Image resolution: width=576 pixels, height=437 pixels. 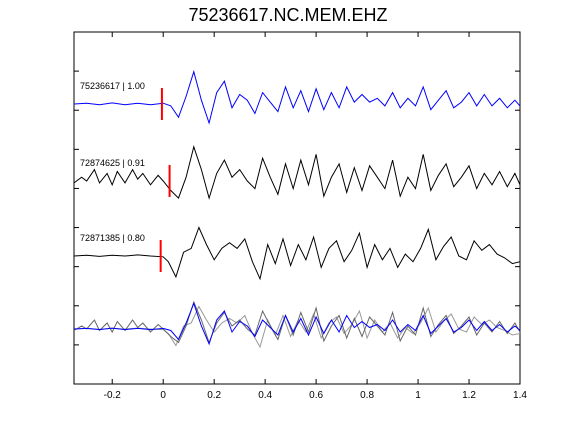 What do you see at coordinates (113, 395) in the screenshot?
I see `x-tick-label: -0.2` at bounding box center [113, 395].